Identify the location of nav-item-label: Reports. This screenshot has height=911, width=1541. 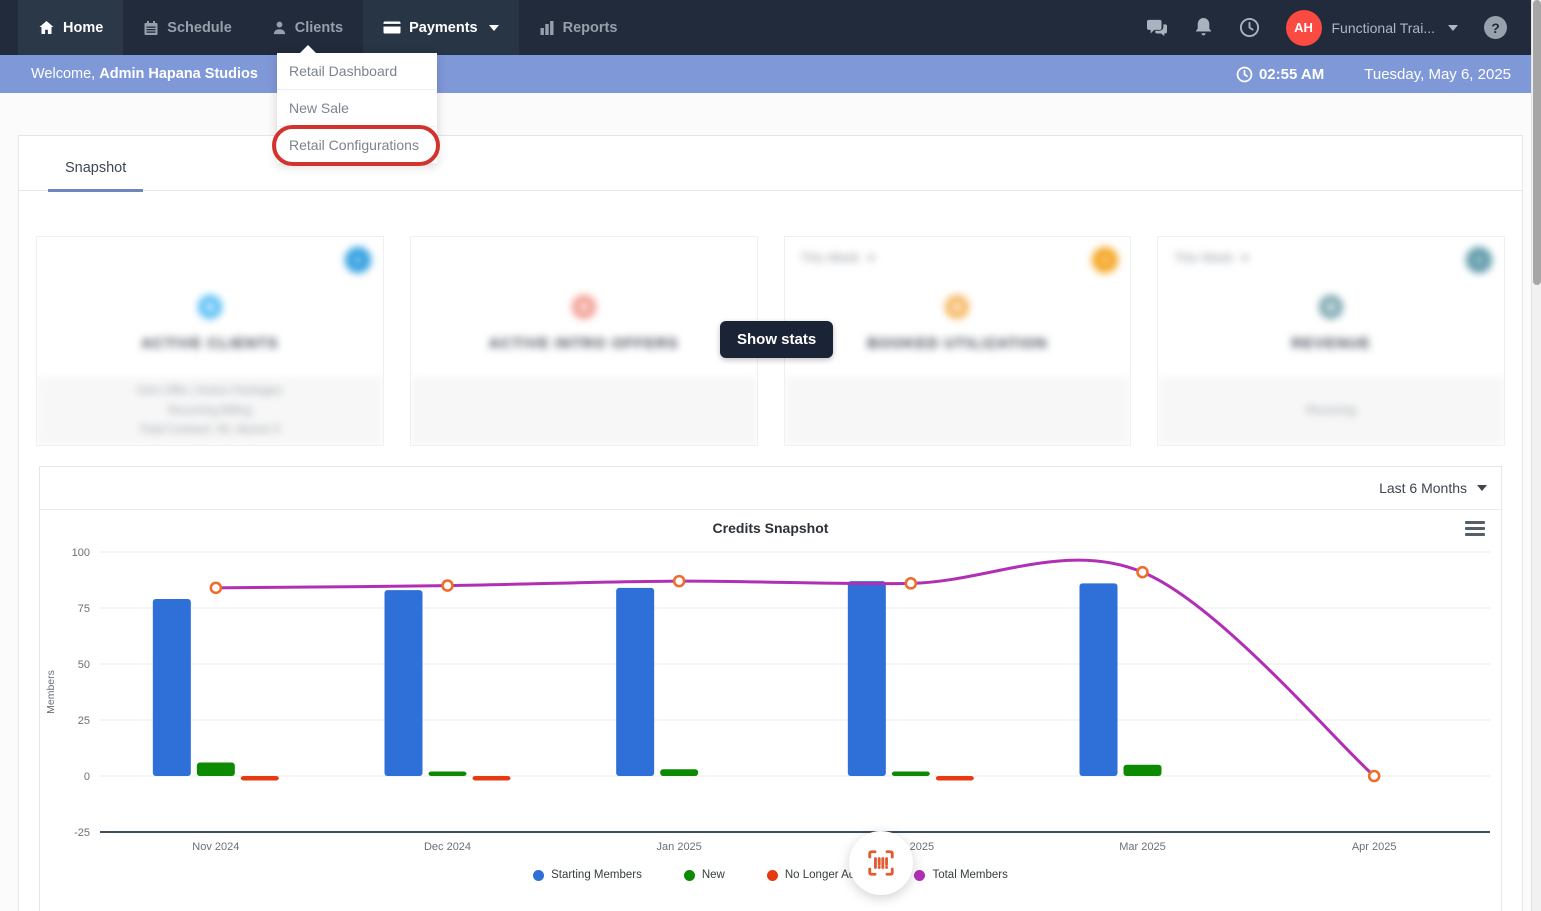
(590, 27).